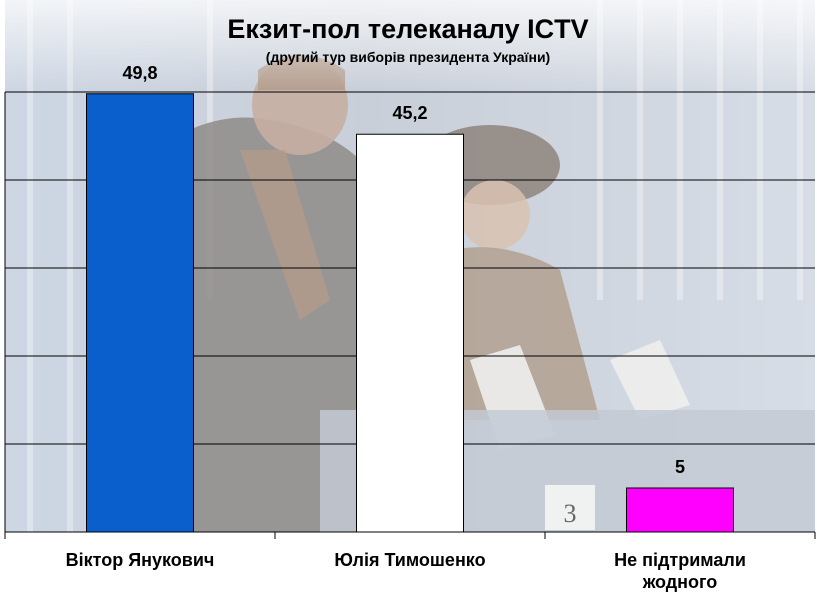 The image size is (817, 603). I want to click on category-label-0: Віктор Янукович, so click(140, 560).